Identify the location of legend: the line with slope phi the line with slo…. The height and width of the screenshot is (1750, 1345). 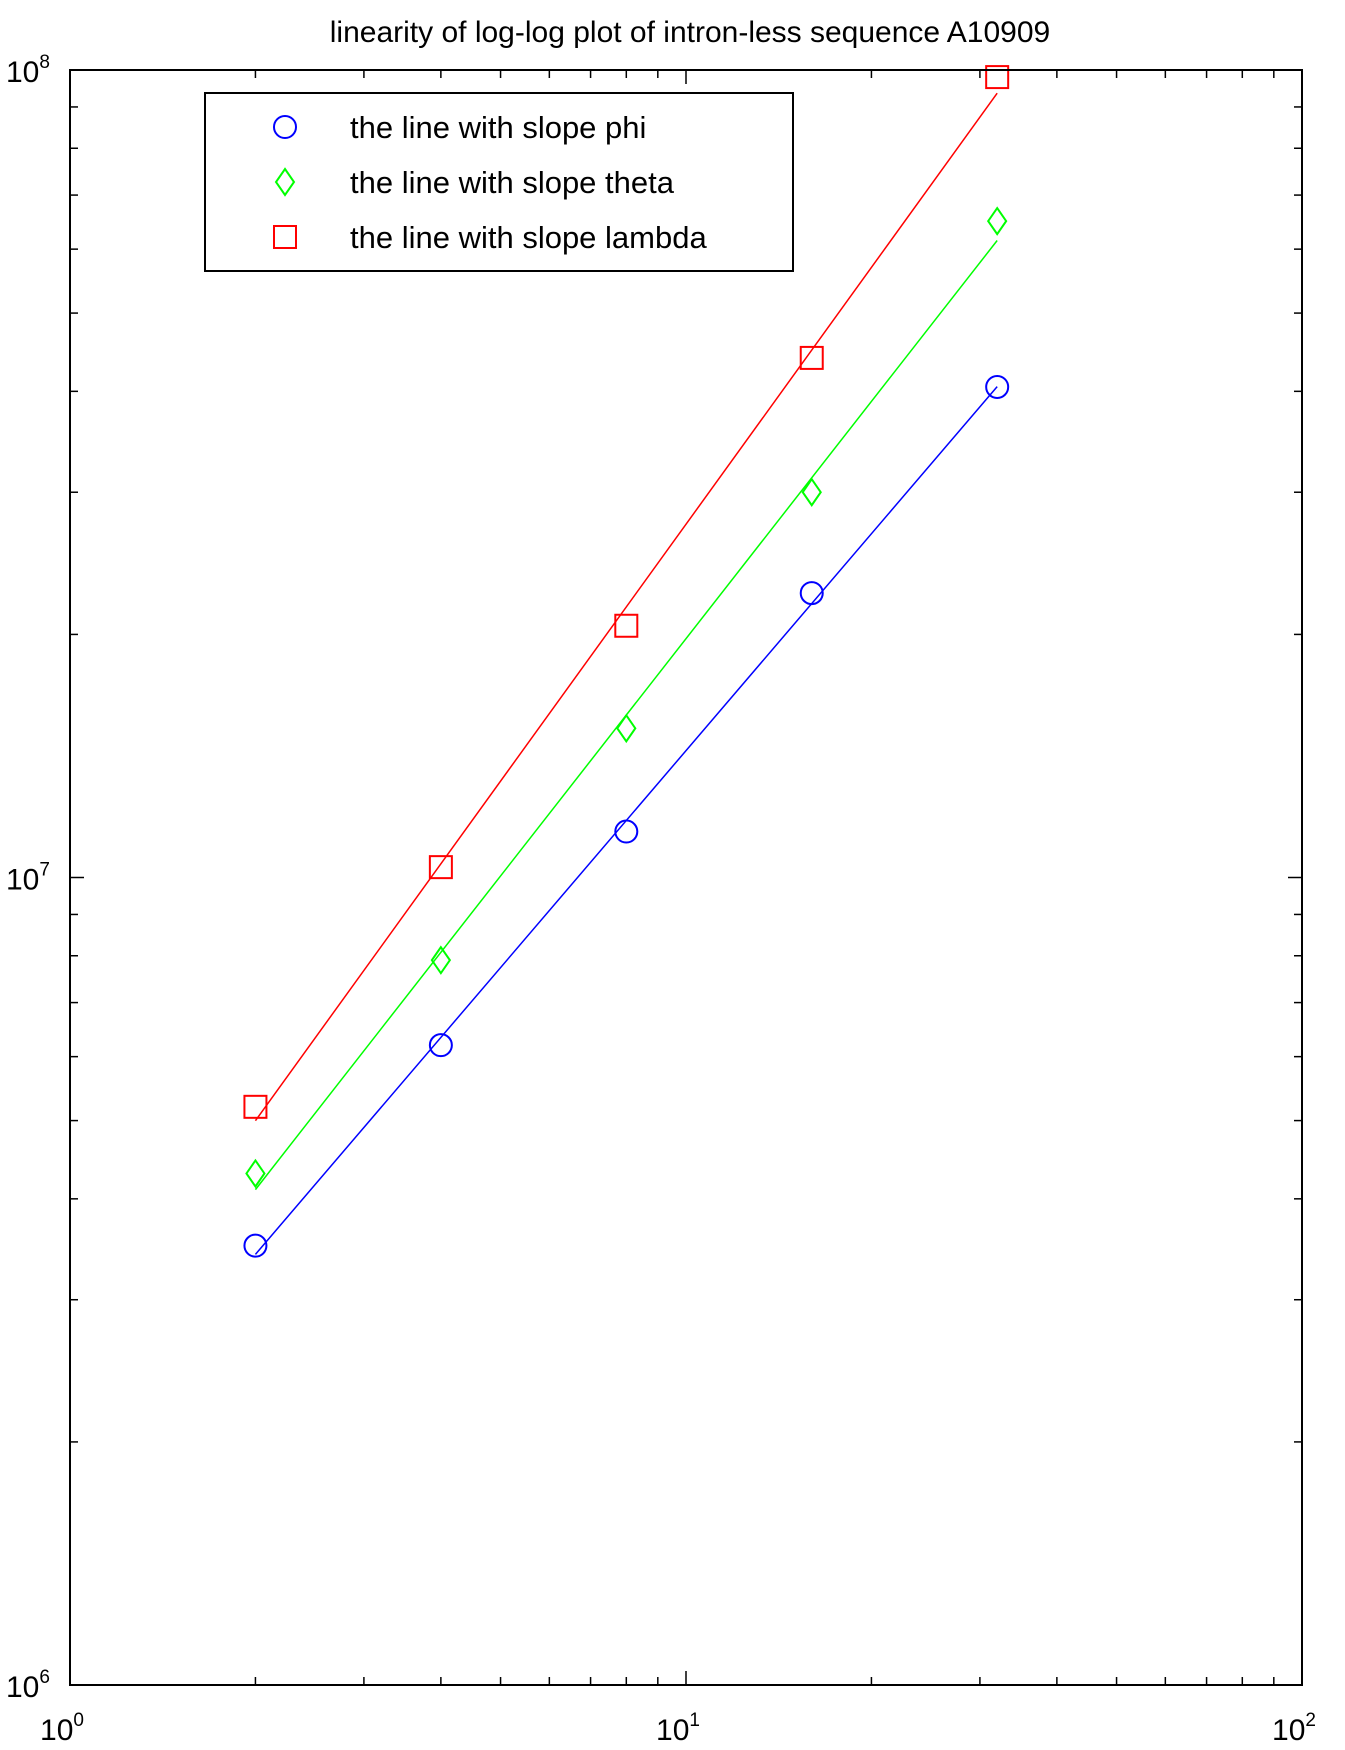
(499, 182).